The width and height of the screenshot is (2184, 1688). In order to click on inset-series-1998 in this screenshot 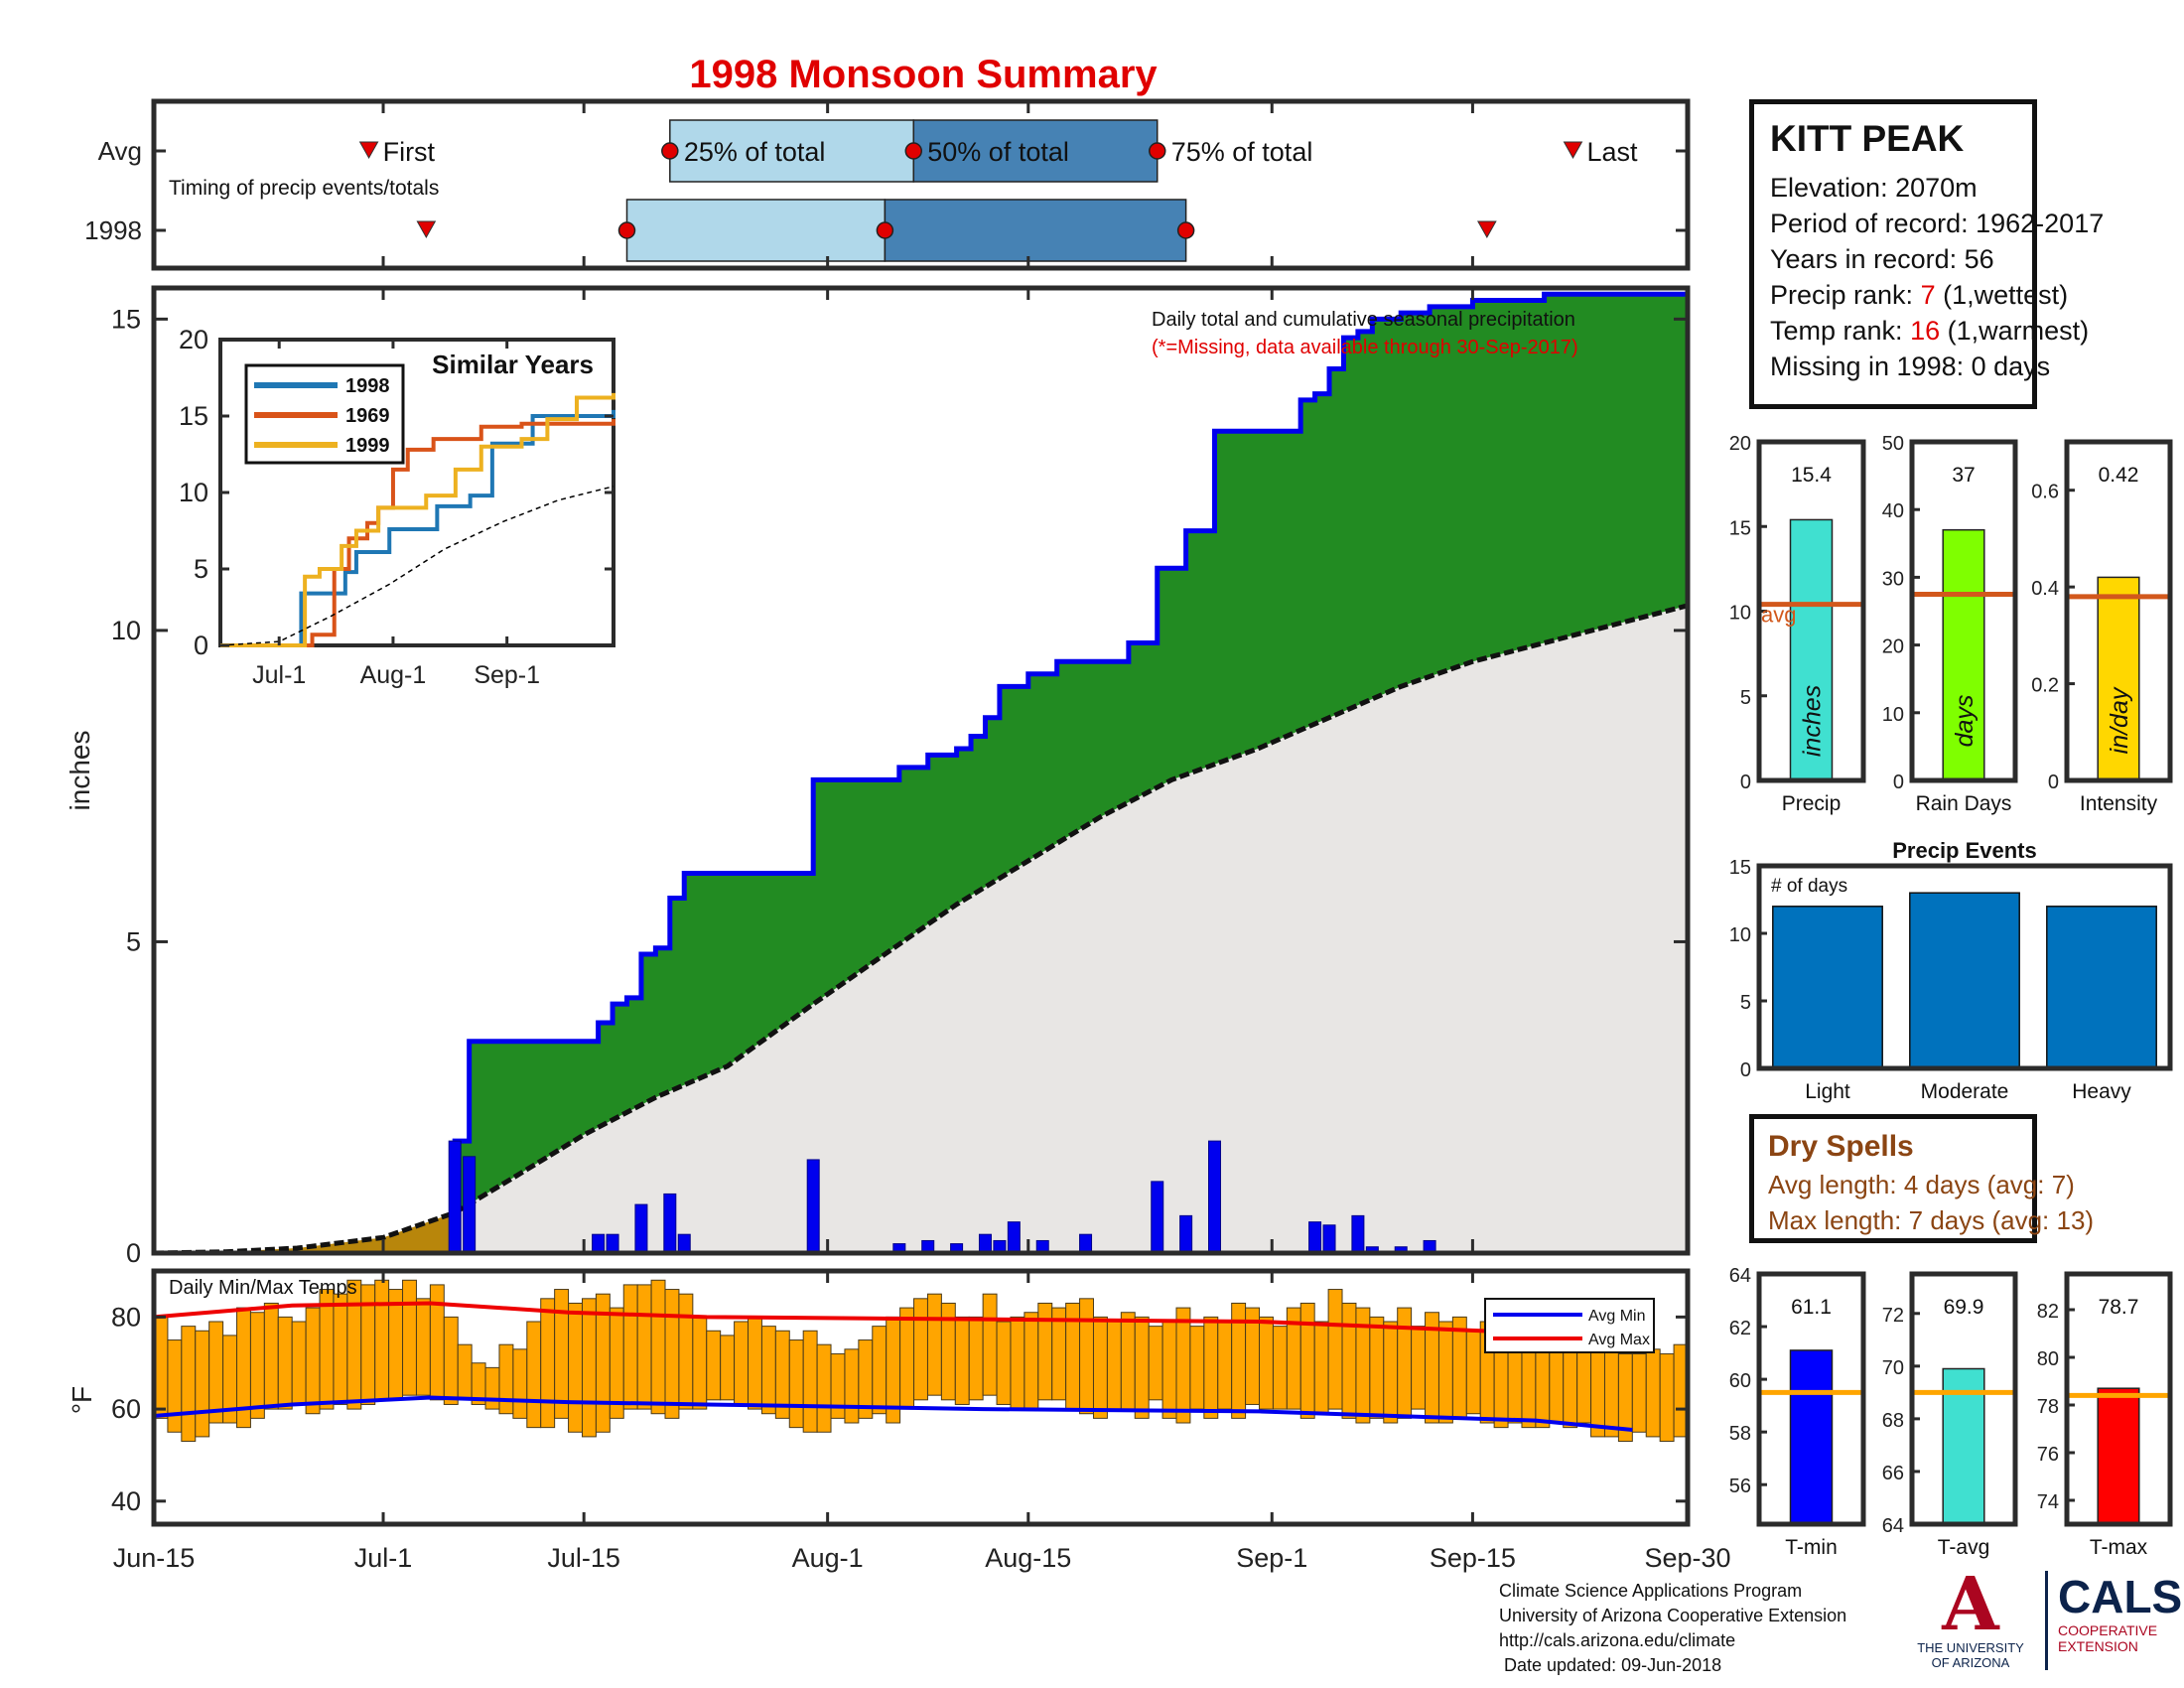, I will do `click(417, 528)`.